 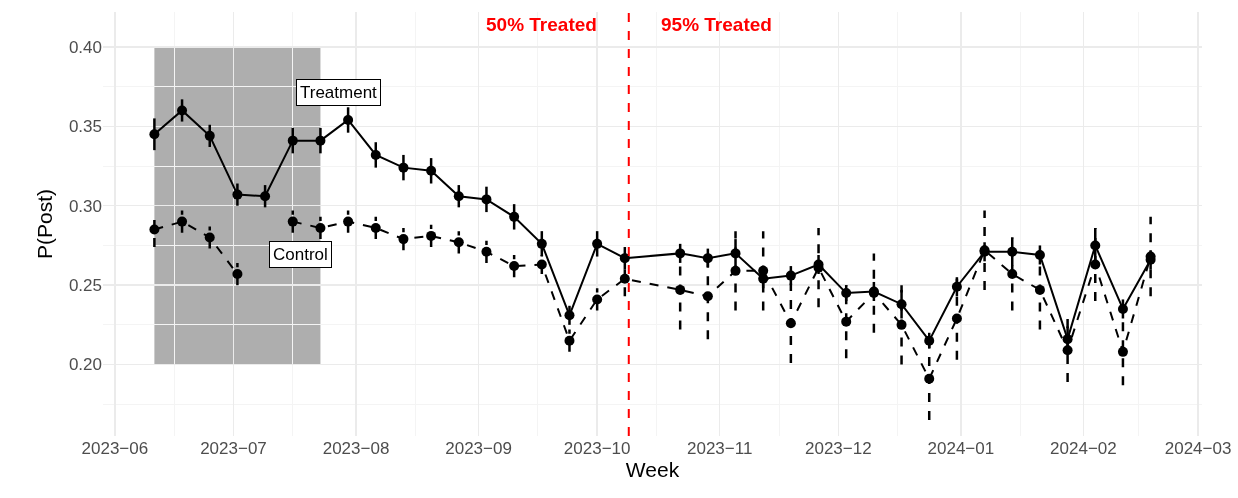 What do you see at coordinates (356, 448) in the screenshot?
I see `x-tick-label: 2023−08` at bounding box center [356, 448].